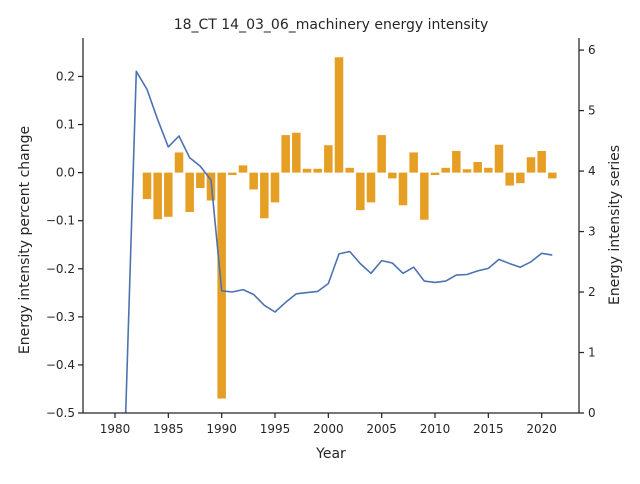 The height and width of the screenshot is (484, 640). What do you see at coordinates (592, 232) in the screenshot?
I see `y-right-tick-label-3: 3` at bounding box center [592, 232].